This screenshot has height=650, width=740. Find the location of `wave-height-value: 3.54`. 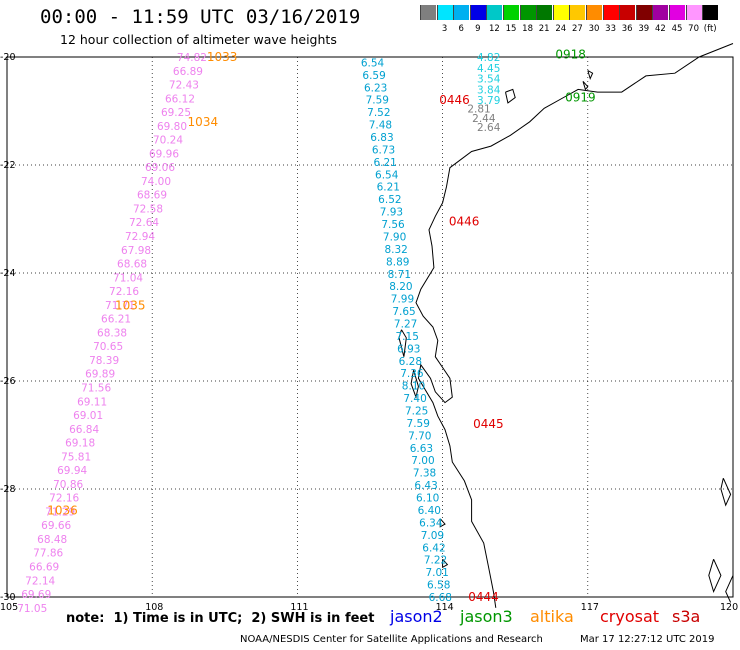

wave-height-value: 3.54 is located at coordinates (489, 80).